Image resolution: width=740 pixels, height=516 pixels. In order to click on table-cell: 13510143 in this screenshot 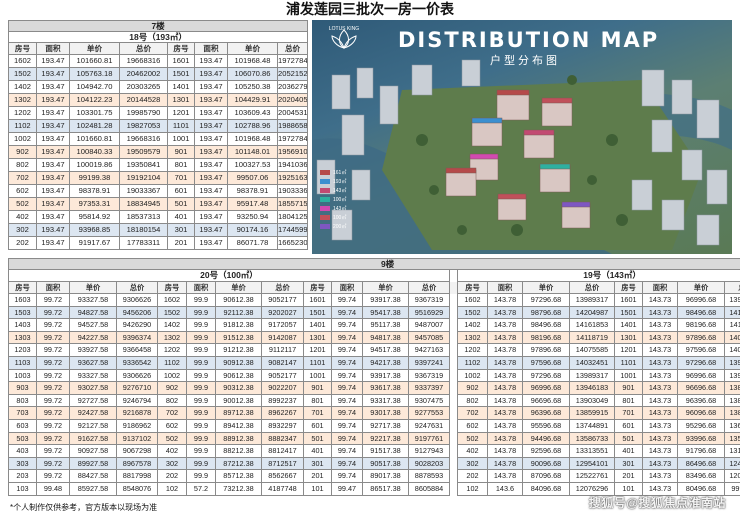, I will do `click(731, 438)`.